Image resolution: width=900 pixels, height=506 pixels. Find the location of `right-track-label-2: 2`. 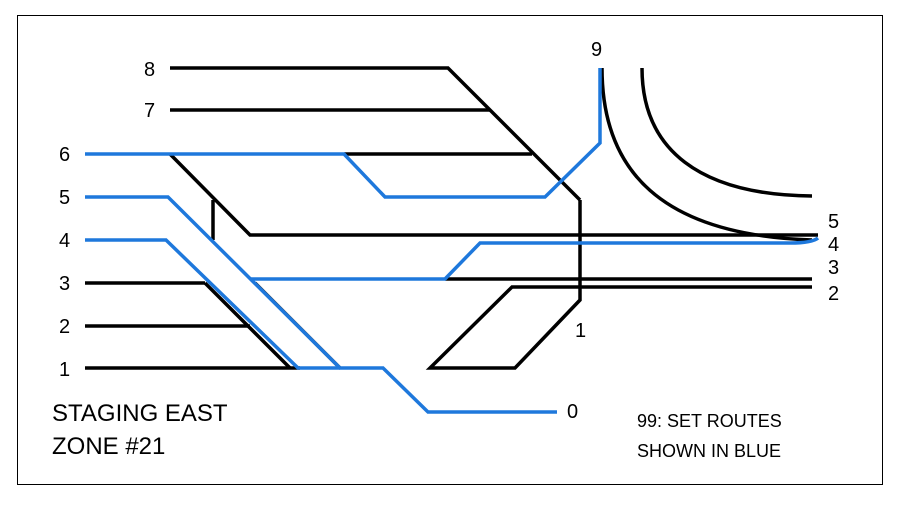

right-track-label-2: 2 is located at coordinates (833, 294).